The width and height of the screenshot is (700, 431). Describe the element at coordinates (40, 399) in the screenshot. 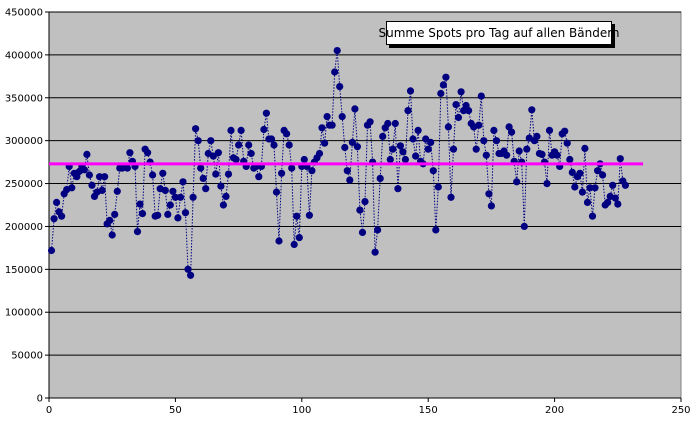

I see `y-tick-label: 0` at that location.